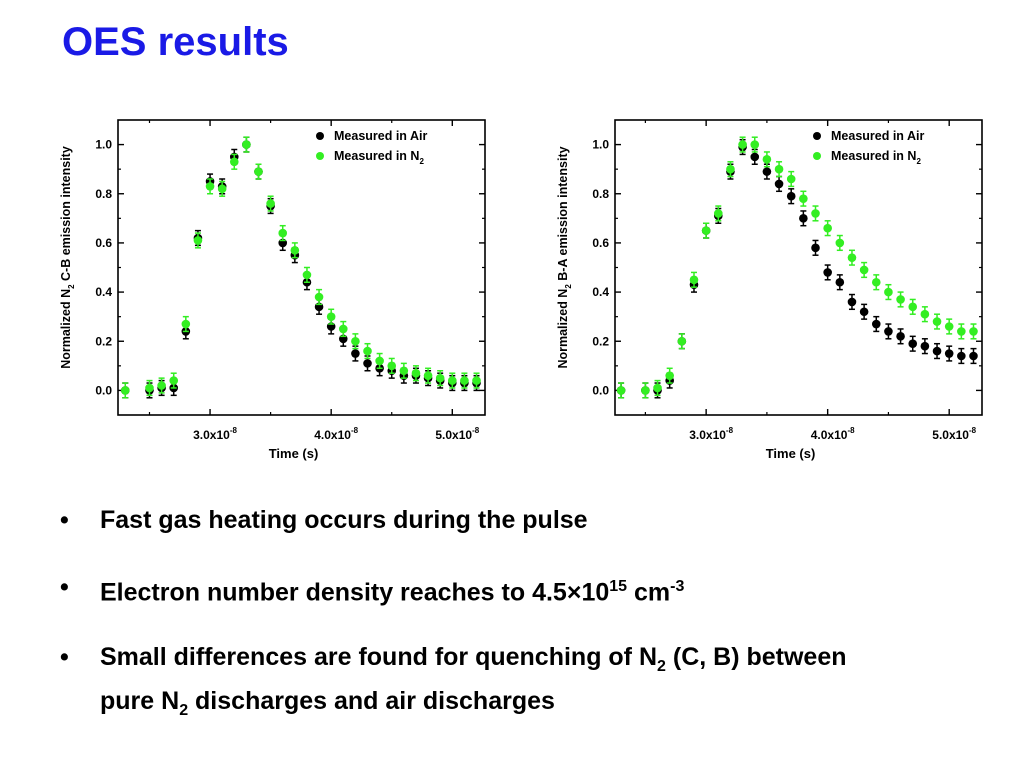 This screenshot has height=768, width=1024. What do you see at coordinates (574, 592) in the screenshot?
I see `times-symbol: ×` at bounding box center [574, 592].